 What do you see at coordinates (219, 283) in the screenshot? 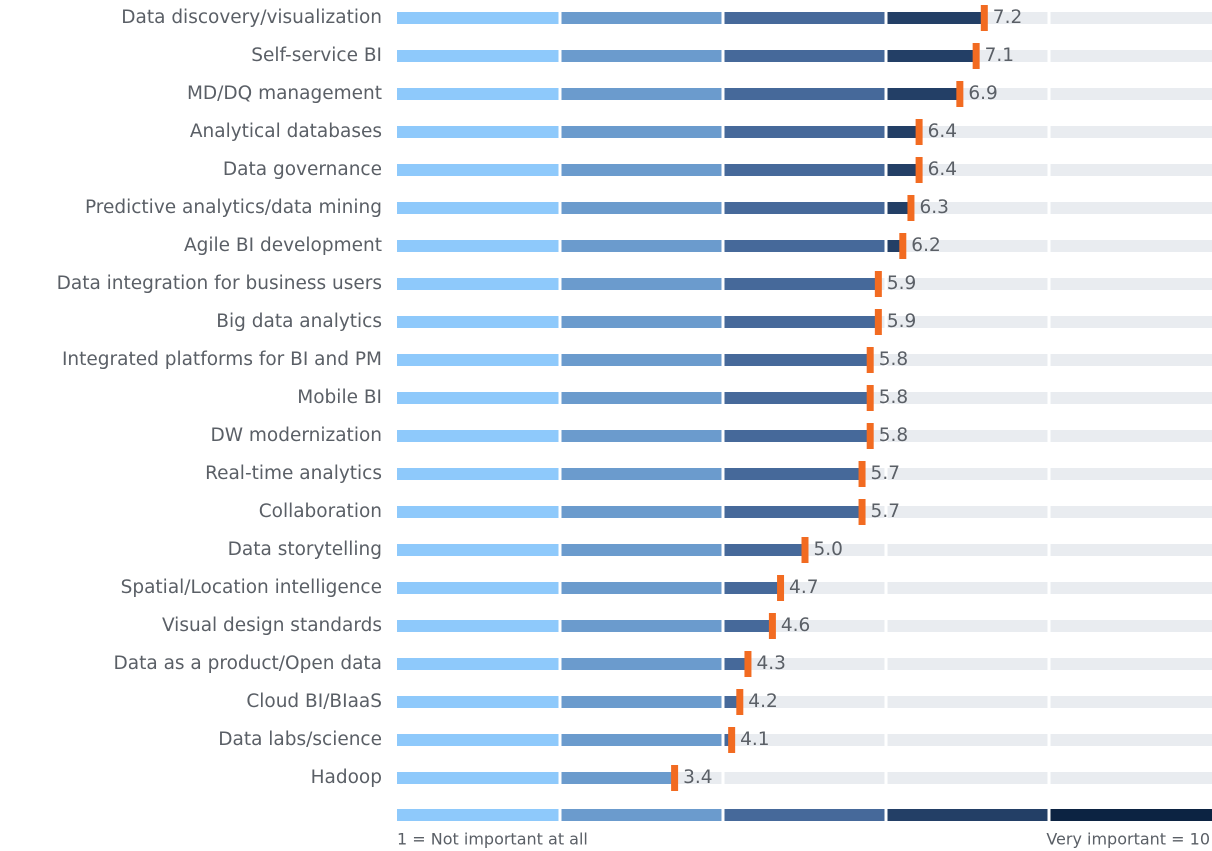
I see `category-label: Data integration for business users` at bounding box center [219, 283].